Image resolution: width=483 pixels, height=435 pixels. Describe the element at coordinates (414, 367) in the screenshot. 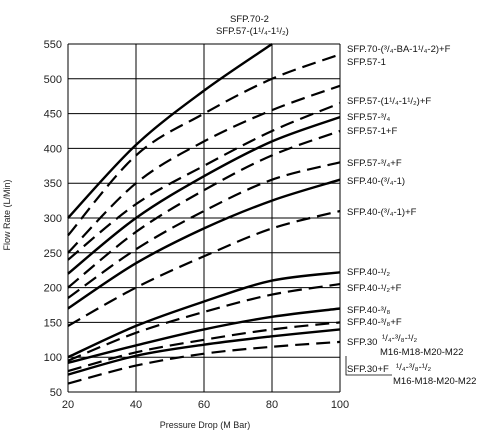

I see `label-sfp30-f-sizes: ¹/₄-³/₈-¹/₂` at that location.